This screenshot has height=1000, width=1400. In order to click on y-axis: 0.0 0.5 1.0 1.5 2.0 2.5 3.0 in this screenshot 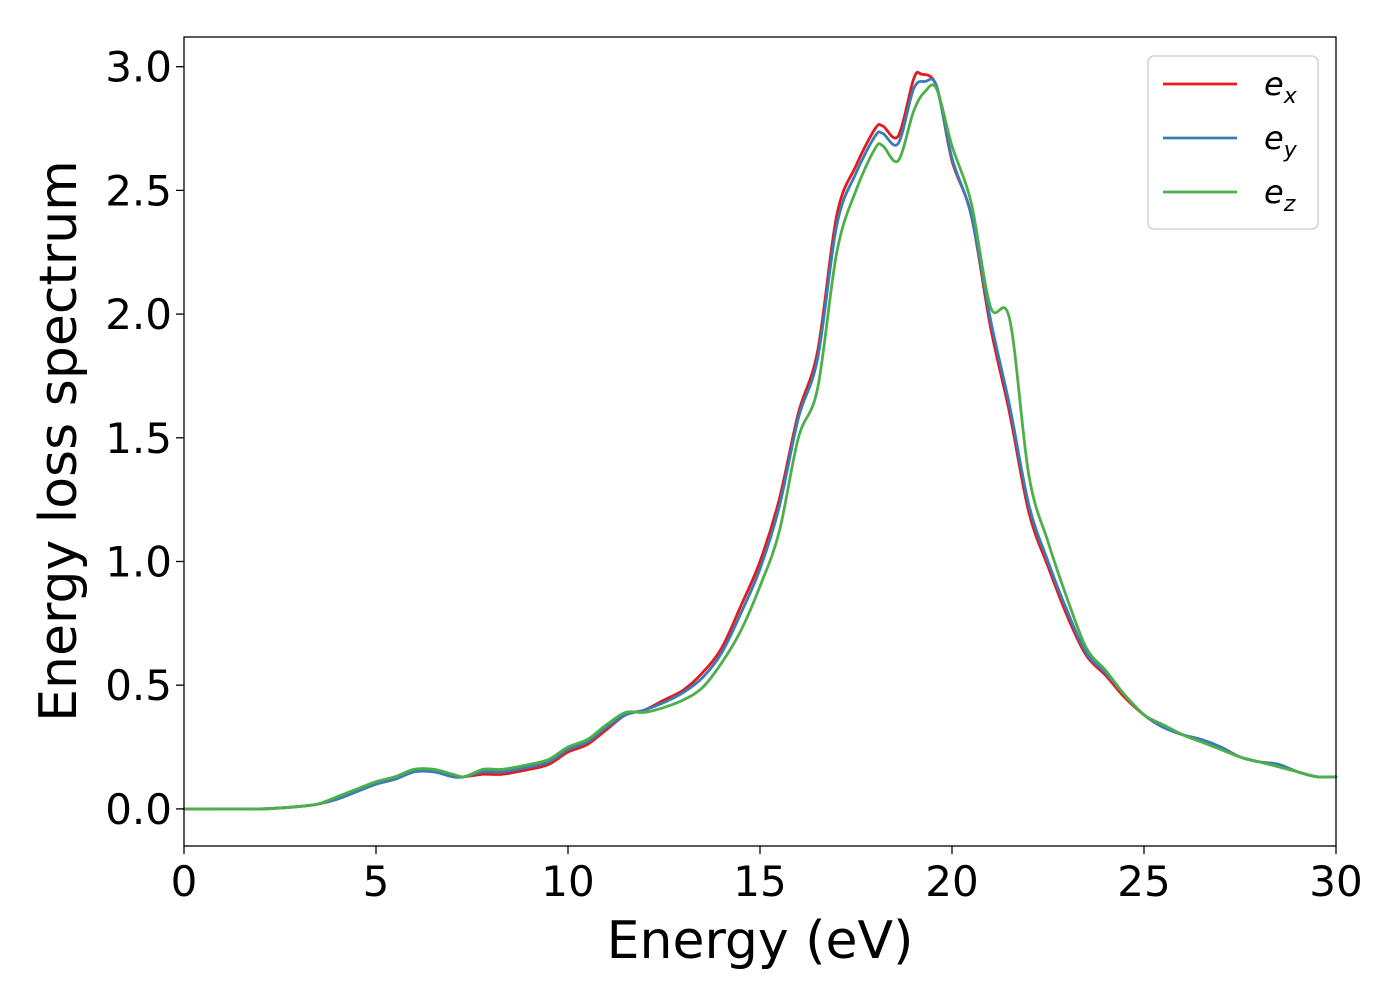, I will do `click(144, 438)`.